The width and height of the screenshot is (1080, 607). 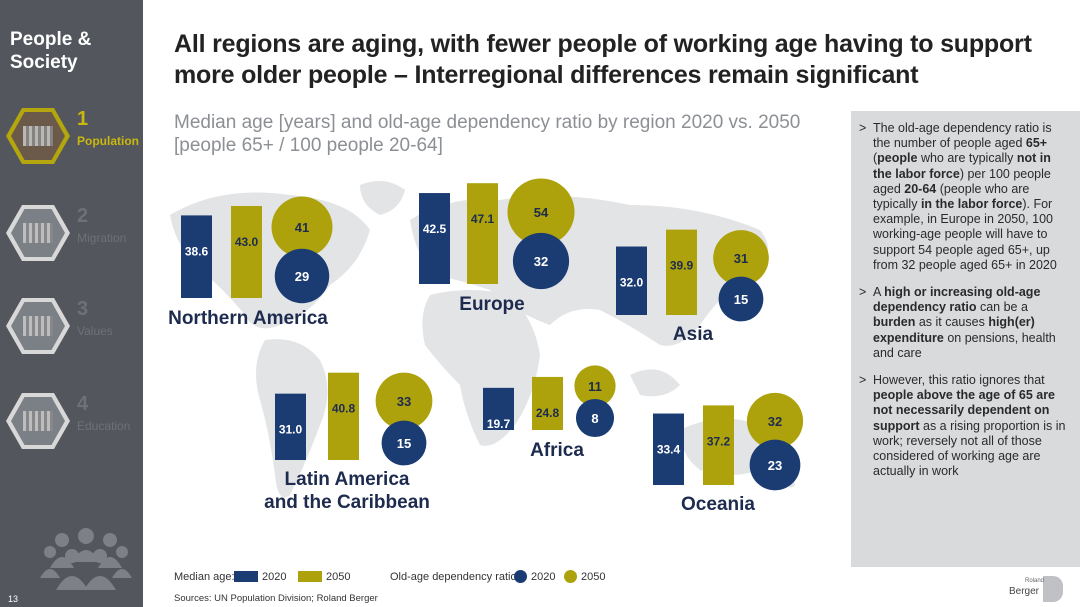 I want to click on section-title: People & Society, so click(x=51, y=51).